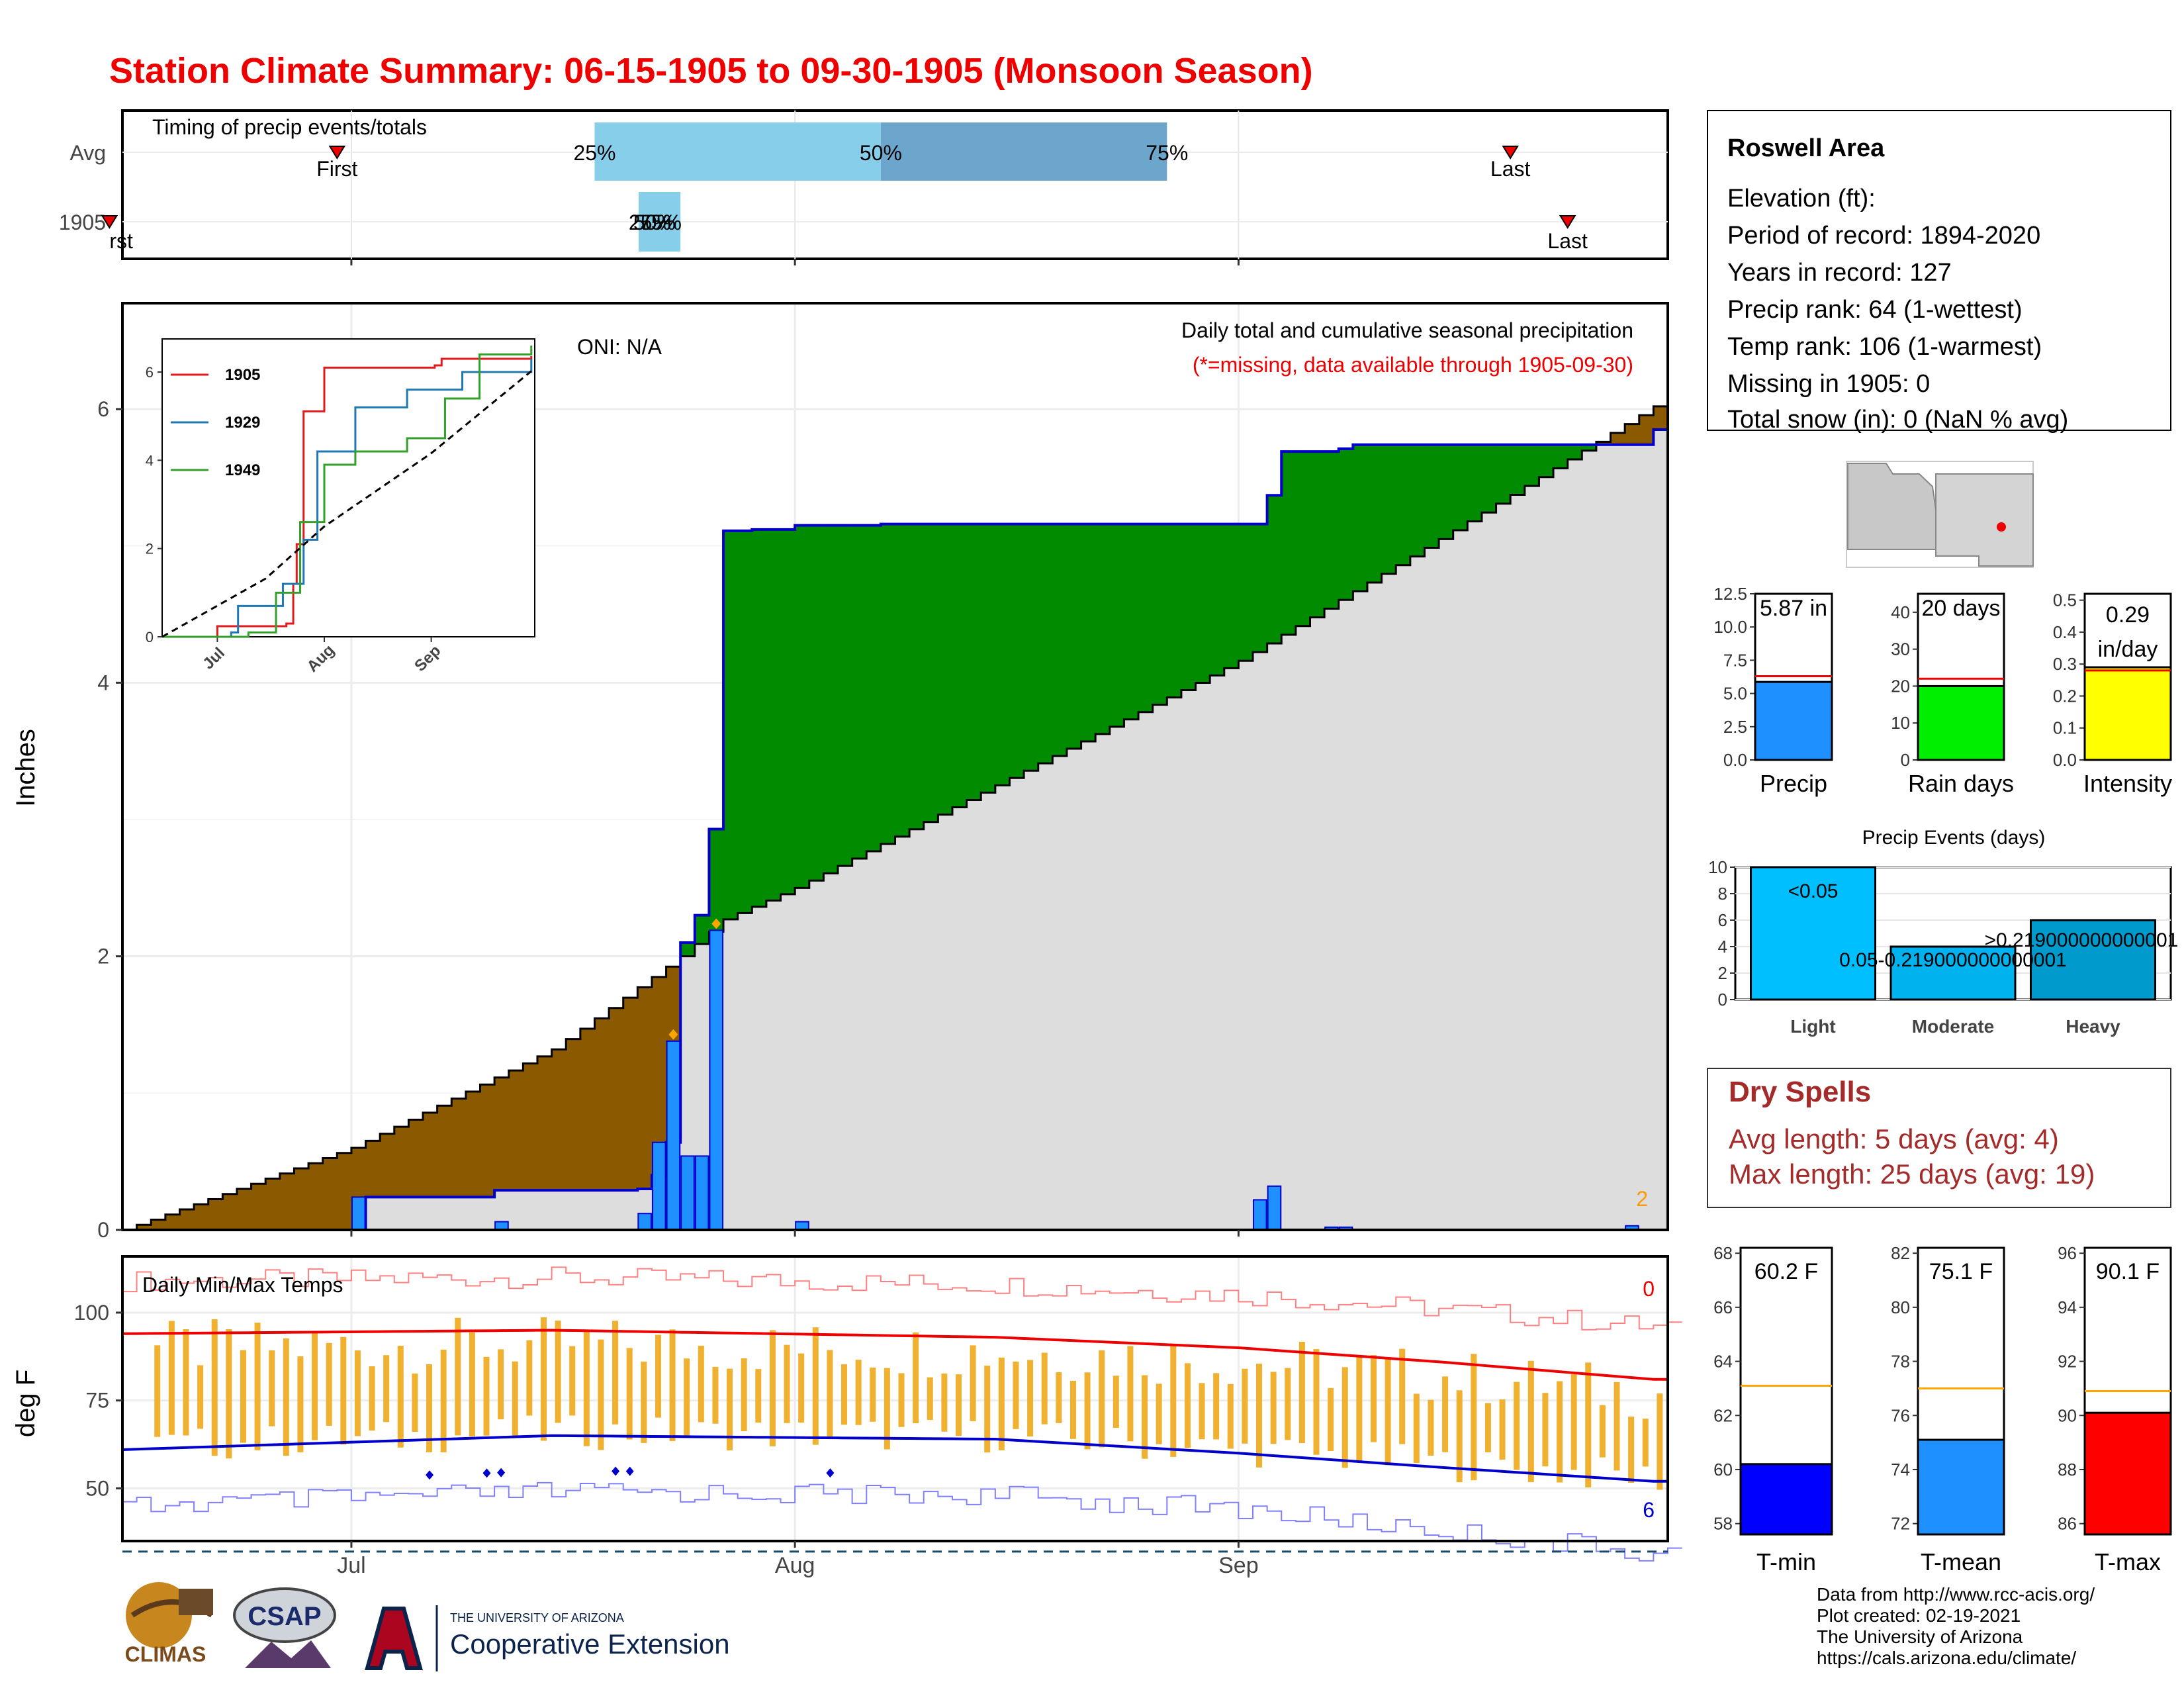 The width and height of the screenshot is (2184, 1688). I want to click on temp-totals-ytick-label-1-1: 74, so click(1900, 1469).